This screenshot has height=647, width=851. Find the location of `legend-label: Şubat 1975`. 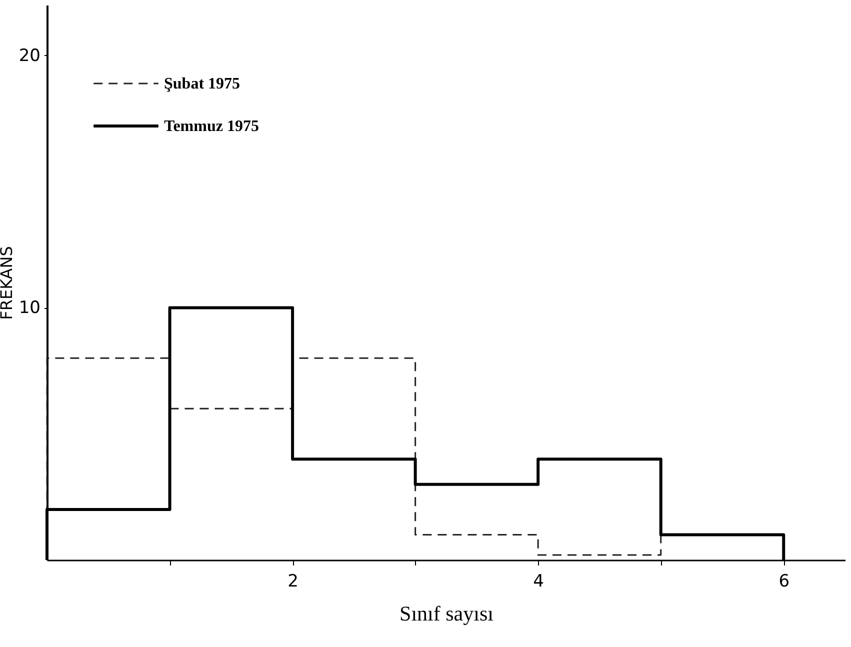

legend-label: Şubat 1975 is located at coordinates (202, 84).